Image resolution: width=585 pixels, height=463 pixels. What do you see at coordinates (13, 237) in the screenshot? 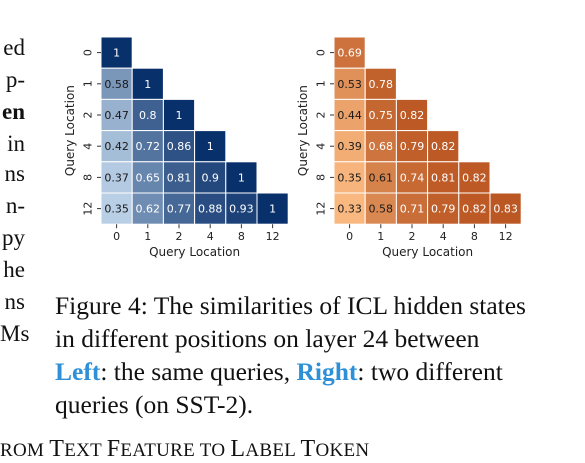
I see `left-column-fragment: py` at bounding box center [13, 237].